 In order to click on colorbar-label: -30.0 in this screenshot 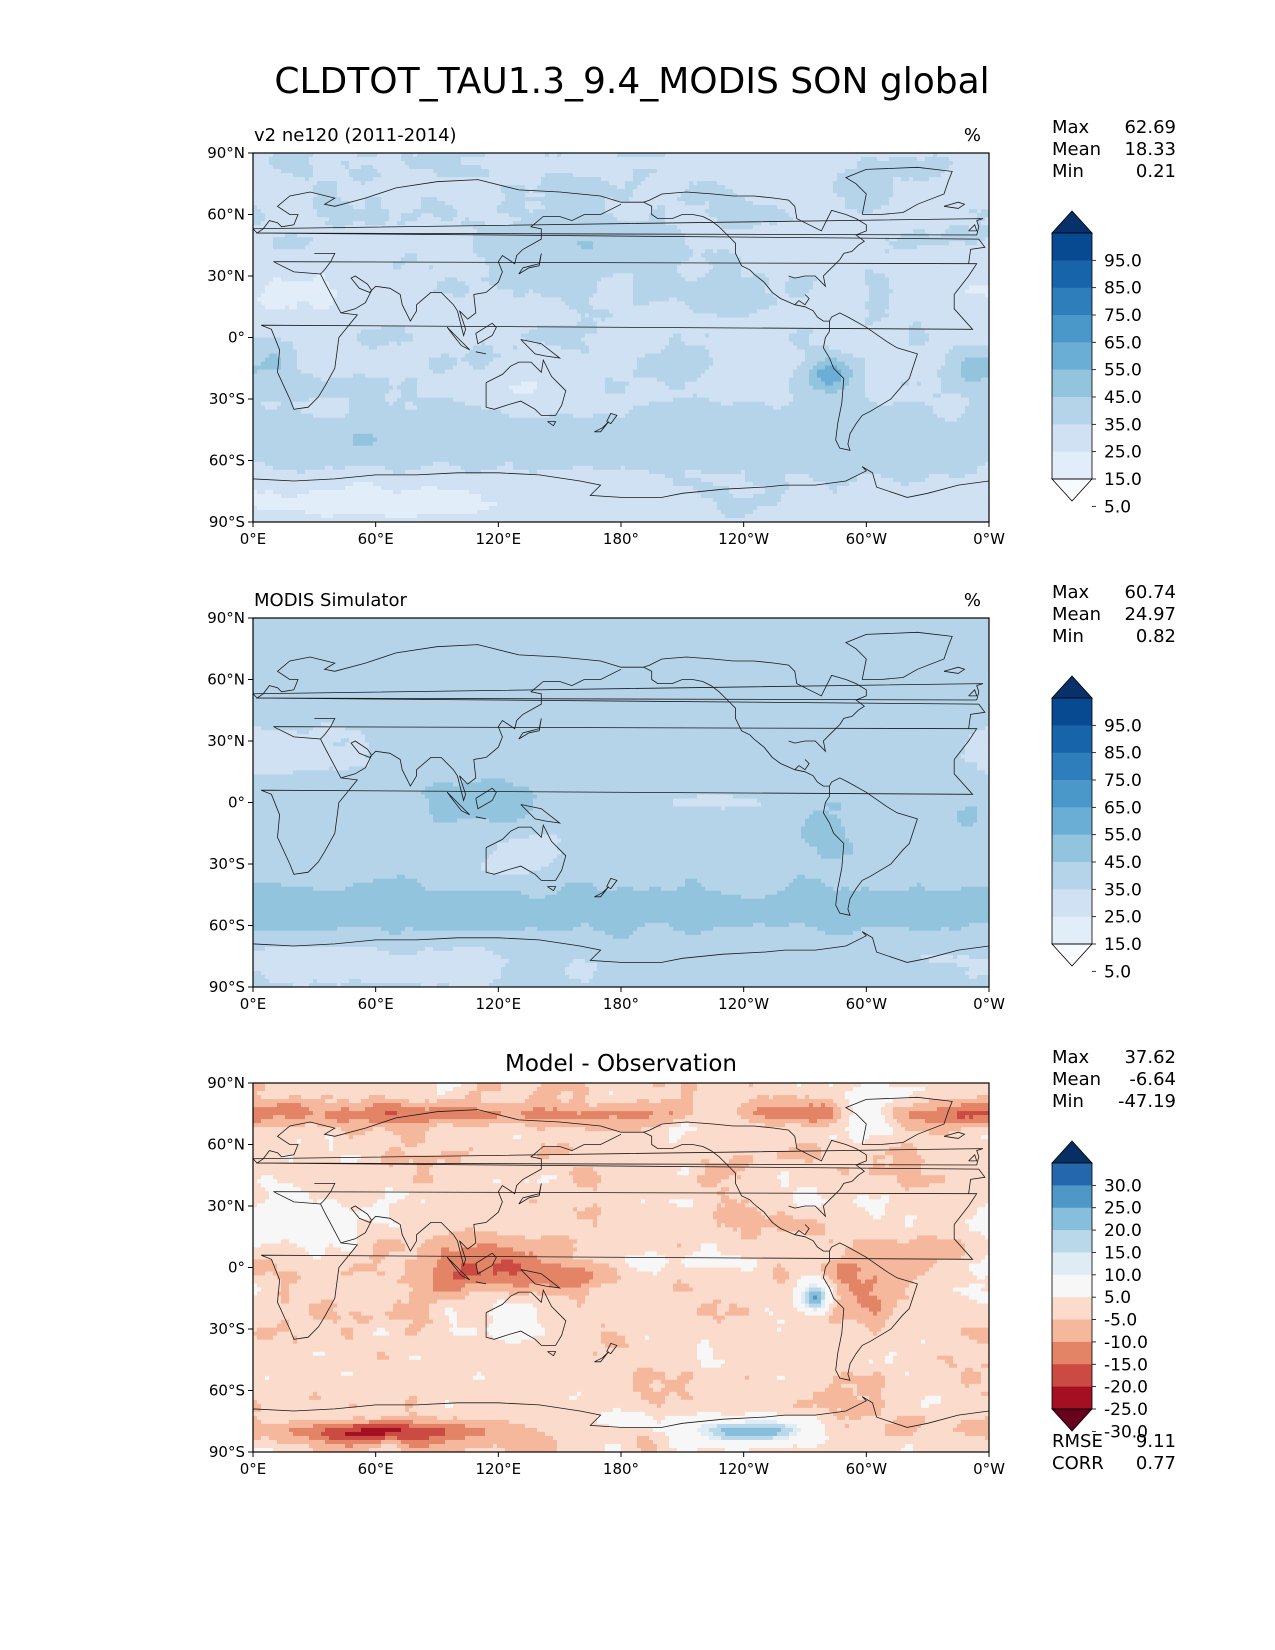, I will do `click(1126, 1432)`.